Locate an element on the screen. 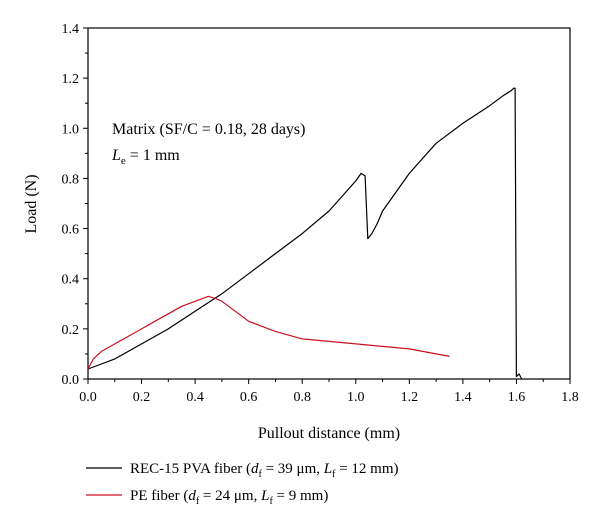 The height and width of the screenshot is (530, 600). y-tick-label-1: 0.2 is located at coordinates (71, 330).